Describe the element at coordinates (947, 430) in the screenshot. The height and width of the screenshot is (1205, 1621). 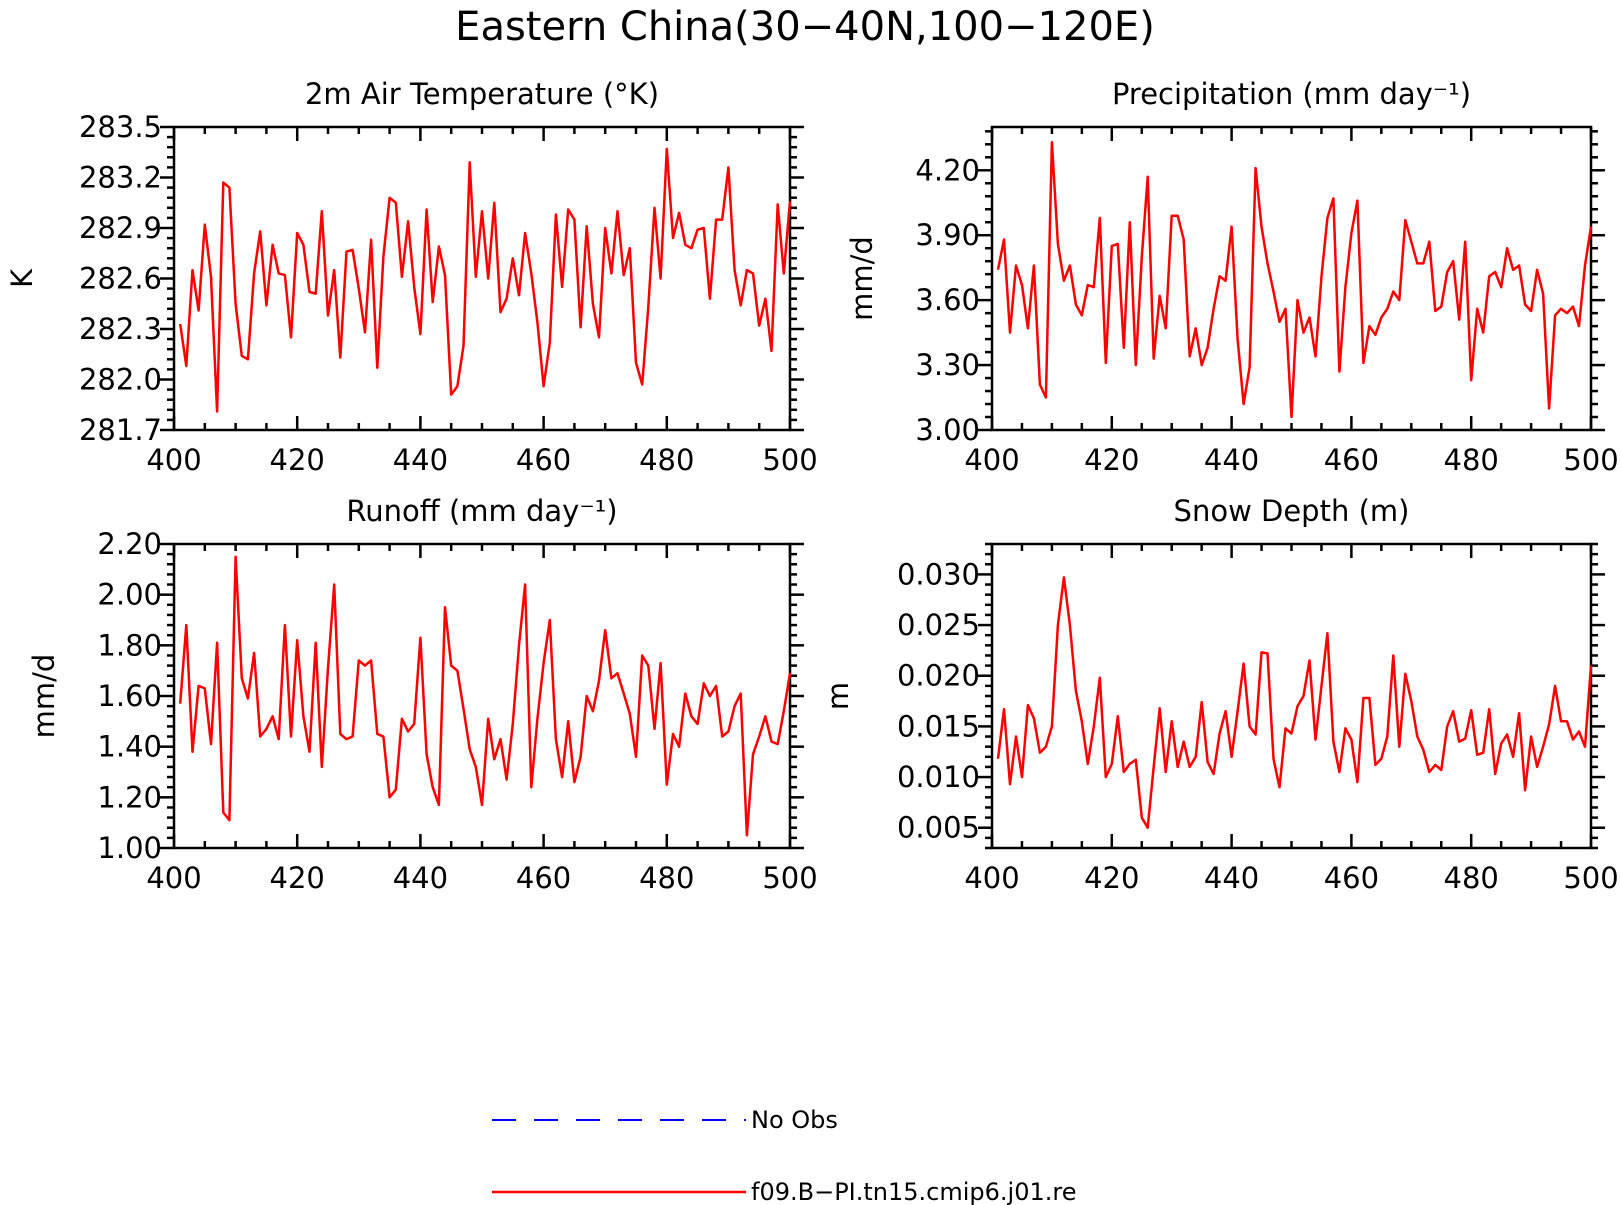
I see `y-tick-label: 3.00` at that location.